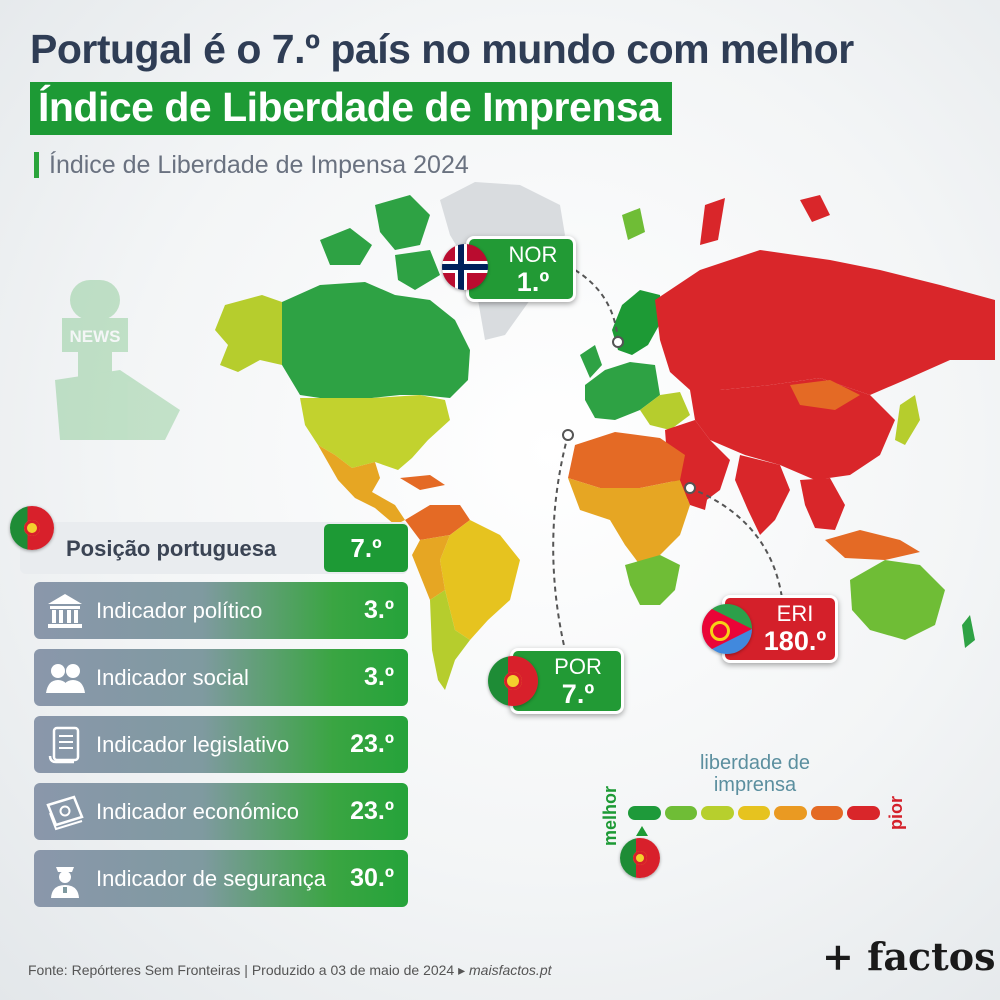 The height and width of the screenshot is (1000, 1000). I want to click on brazil, so click(480, 580).